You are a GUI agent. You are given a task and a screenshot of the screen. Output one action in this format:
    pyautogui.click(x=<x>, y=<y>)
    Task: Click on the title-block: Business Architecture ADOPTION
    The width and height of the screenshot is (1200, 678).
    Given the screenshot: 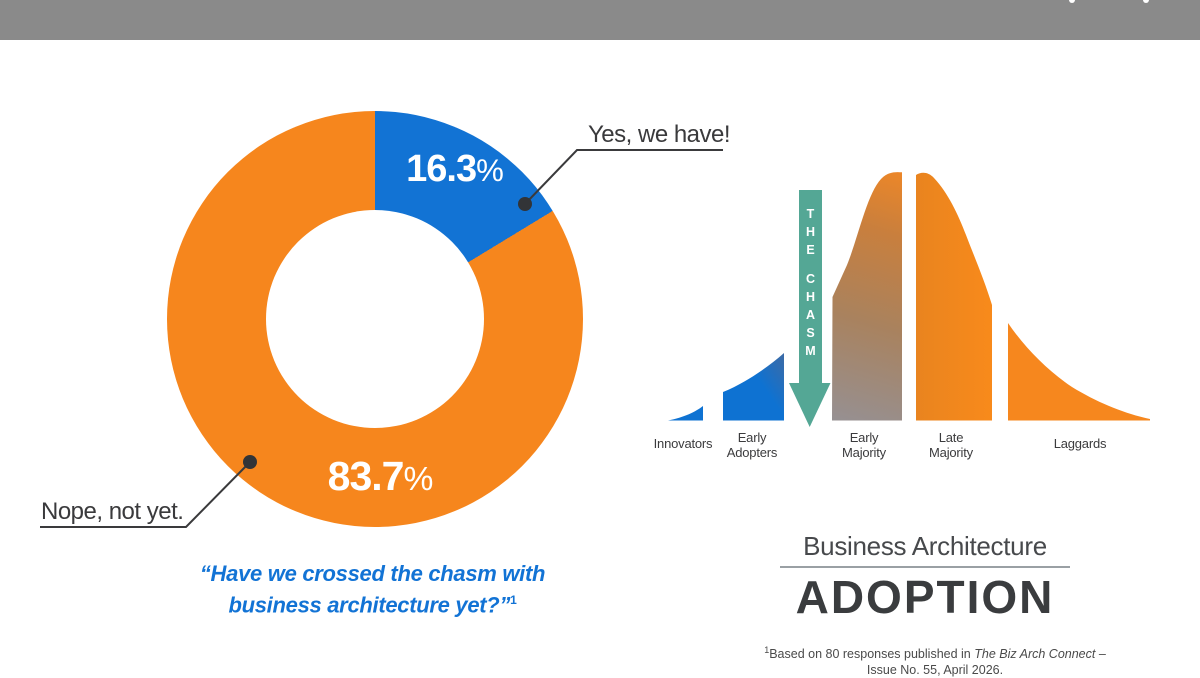 What is the action you would take?
    pyautogui.click(x=925, y=577)
    